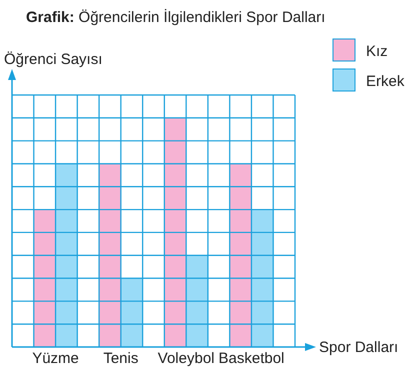 This screenshot has height=385, width=417. Describe the element at coordinates (55, 358) in the screenshot. I see `x-tick-label: Yüzme` at that location.